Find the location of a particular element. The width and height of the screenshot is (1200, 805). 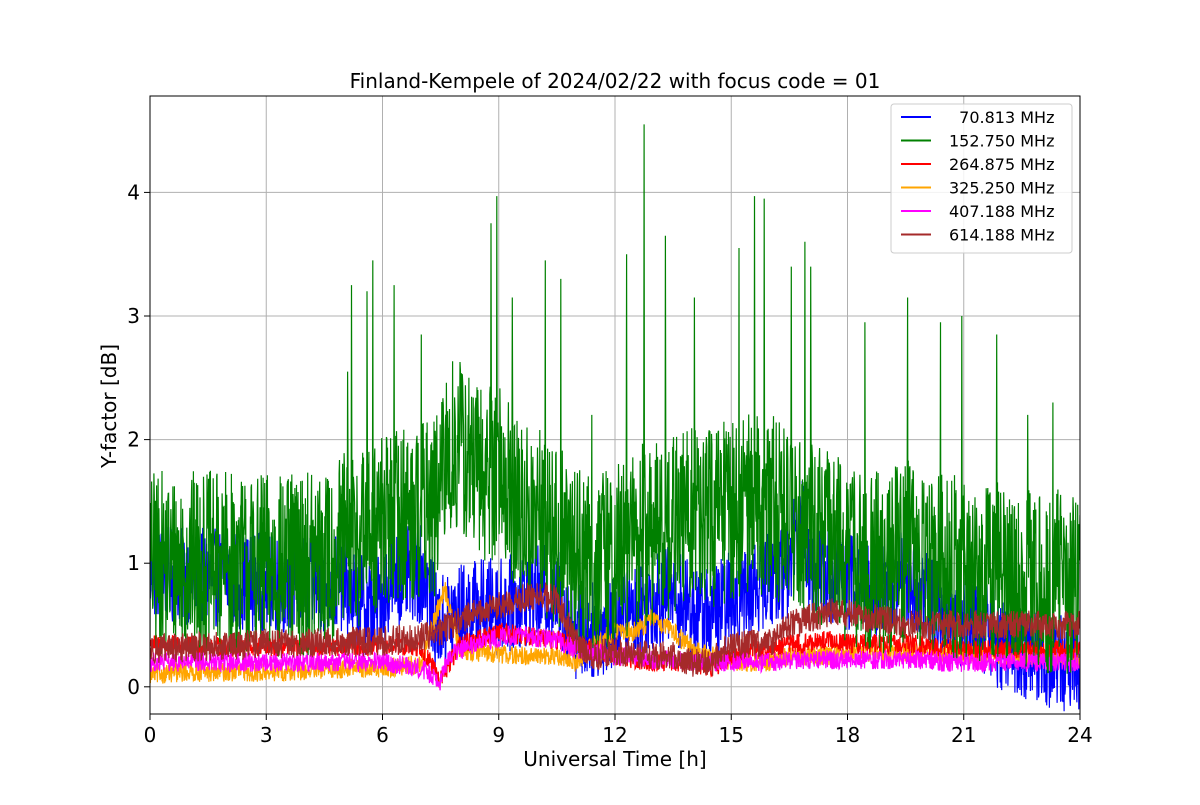

legend-box is located at coordinates (981, 178).